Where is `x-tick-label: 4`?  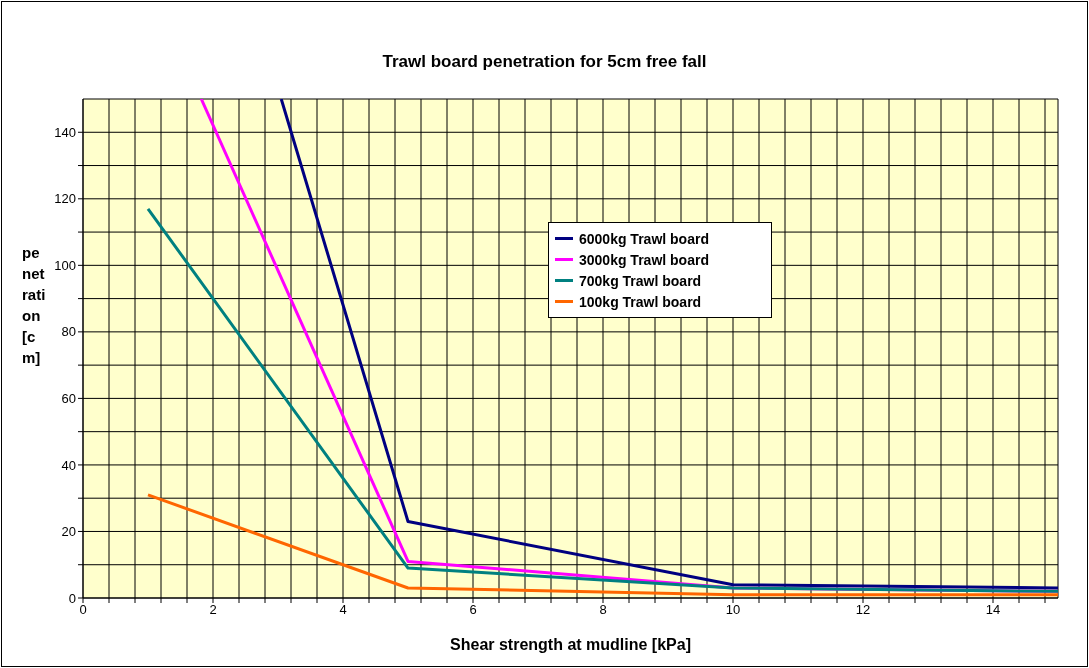 x-tick-label: 4 is located at coordinates (343, 610).